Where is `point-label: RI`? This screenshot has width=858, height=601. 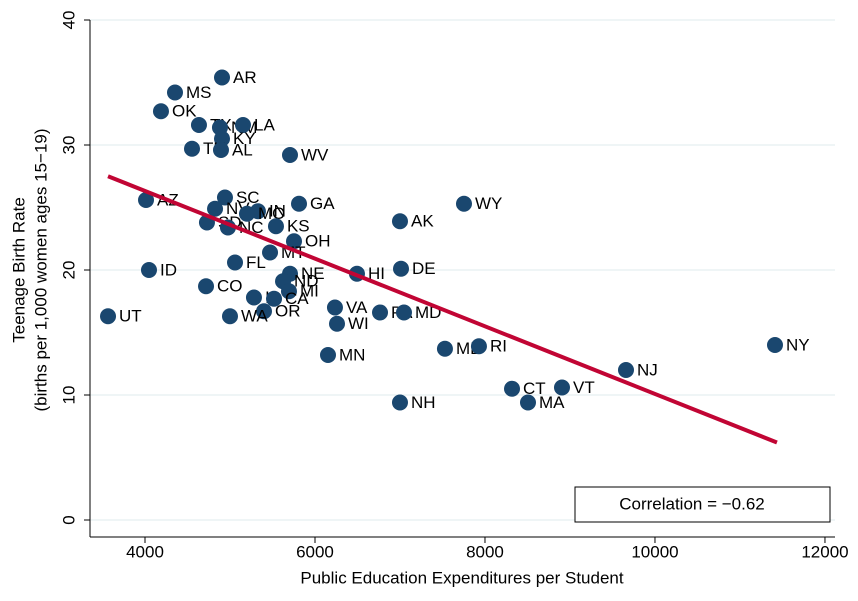
point-label: RI is located at coordinates (498, 346).